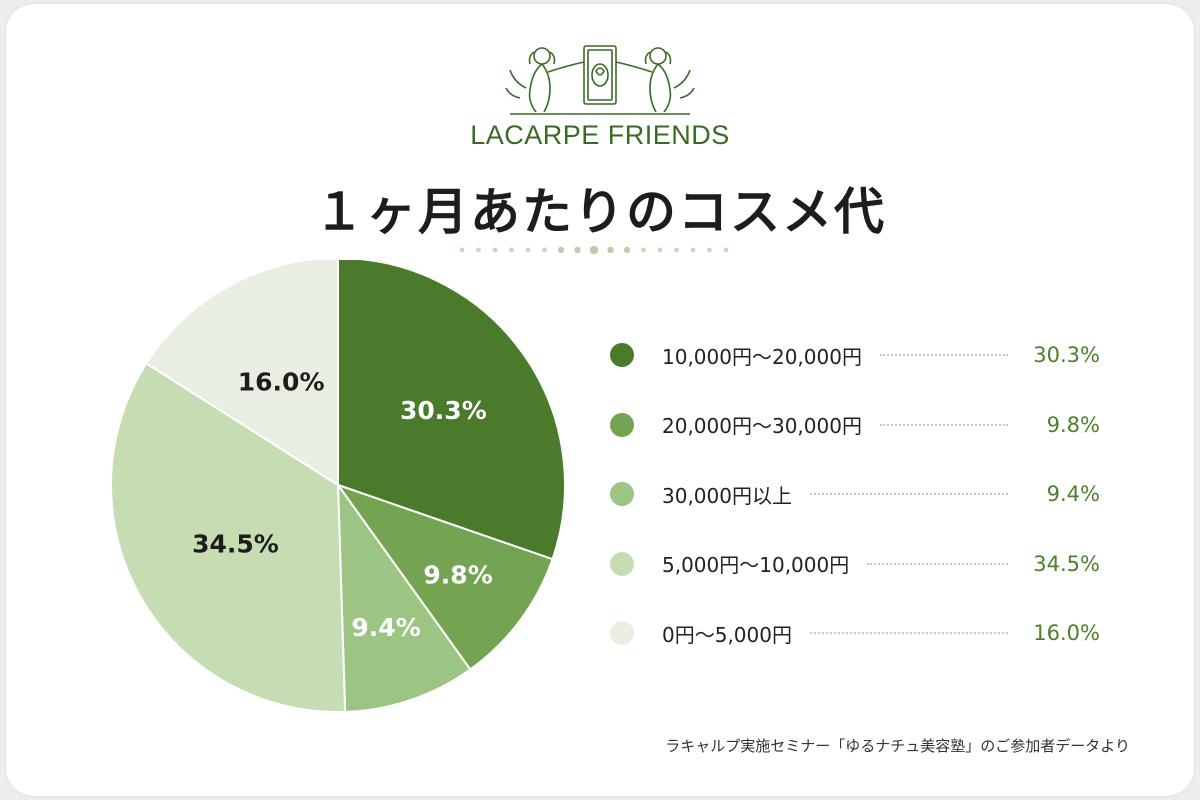  What do you see at coordinates (1073, 494) in the screenshot?
I see `legend-value: 9.4%` at bounding box center [1073, 494].